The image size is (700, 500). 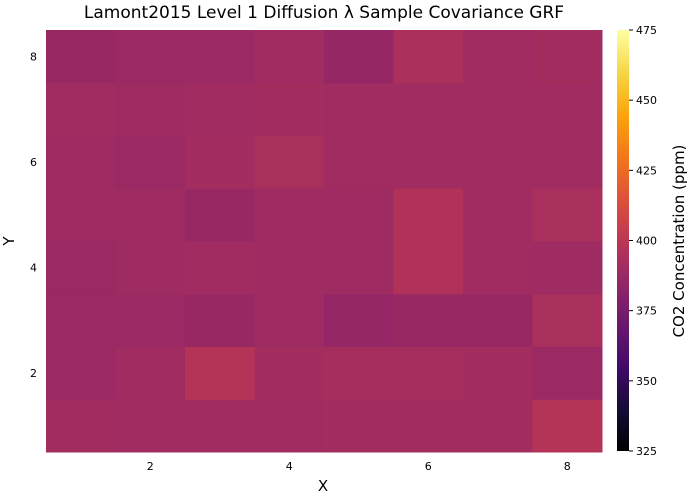 What do you see at coordinates (289, 466) in the screenshot?
I see `x-tick-label: 4` at bounding box center [289, 466].